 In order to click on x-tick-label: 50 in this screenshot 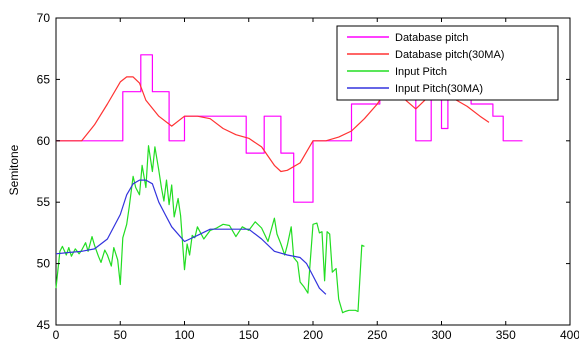, I will do `click(121, 334)`.